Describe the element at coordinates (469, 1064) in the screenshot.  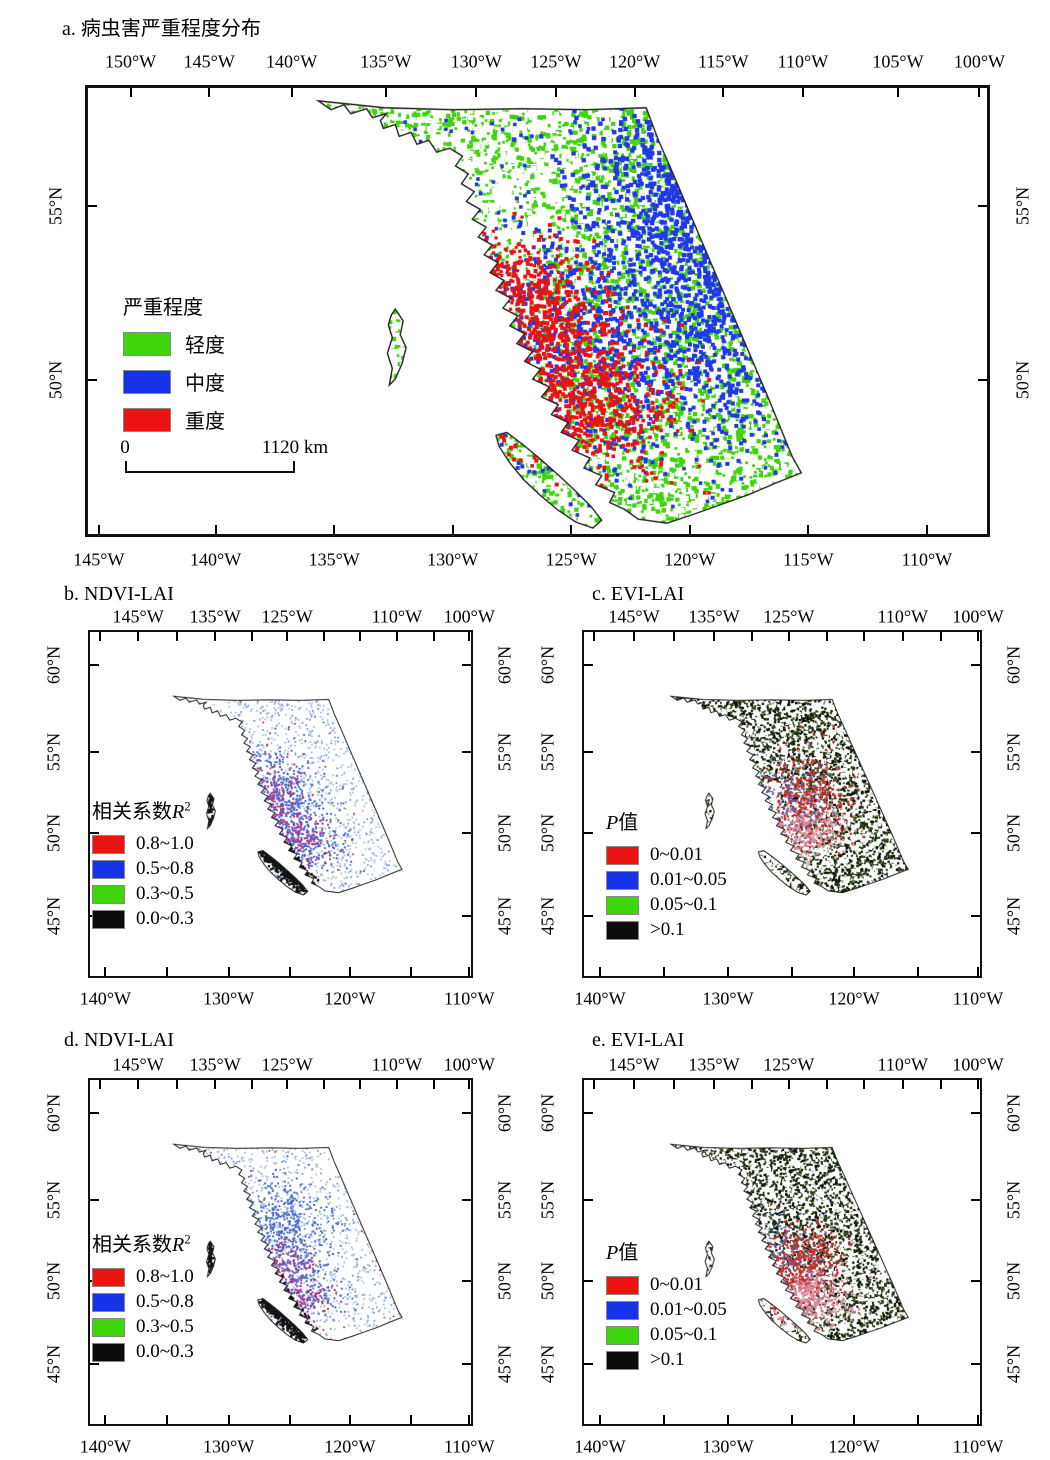
I see `axis-tick-label: 100°W` at that location.